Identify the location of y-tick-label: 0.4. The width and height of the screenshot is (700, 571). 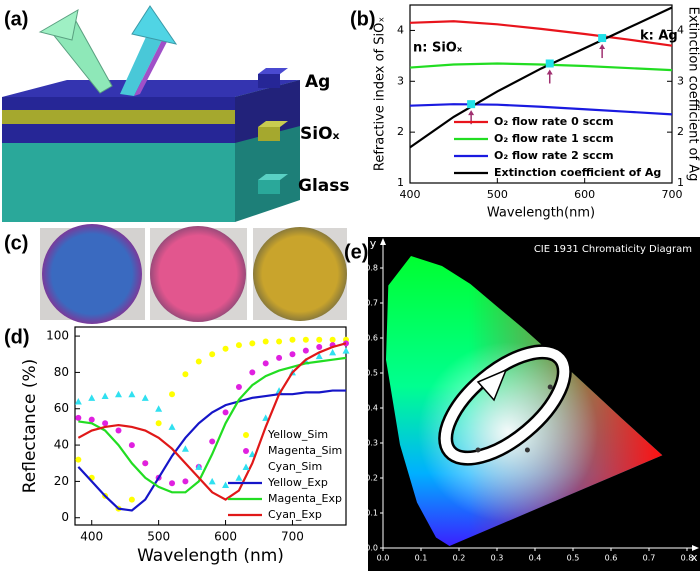
(371, 408).